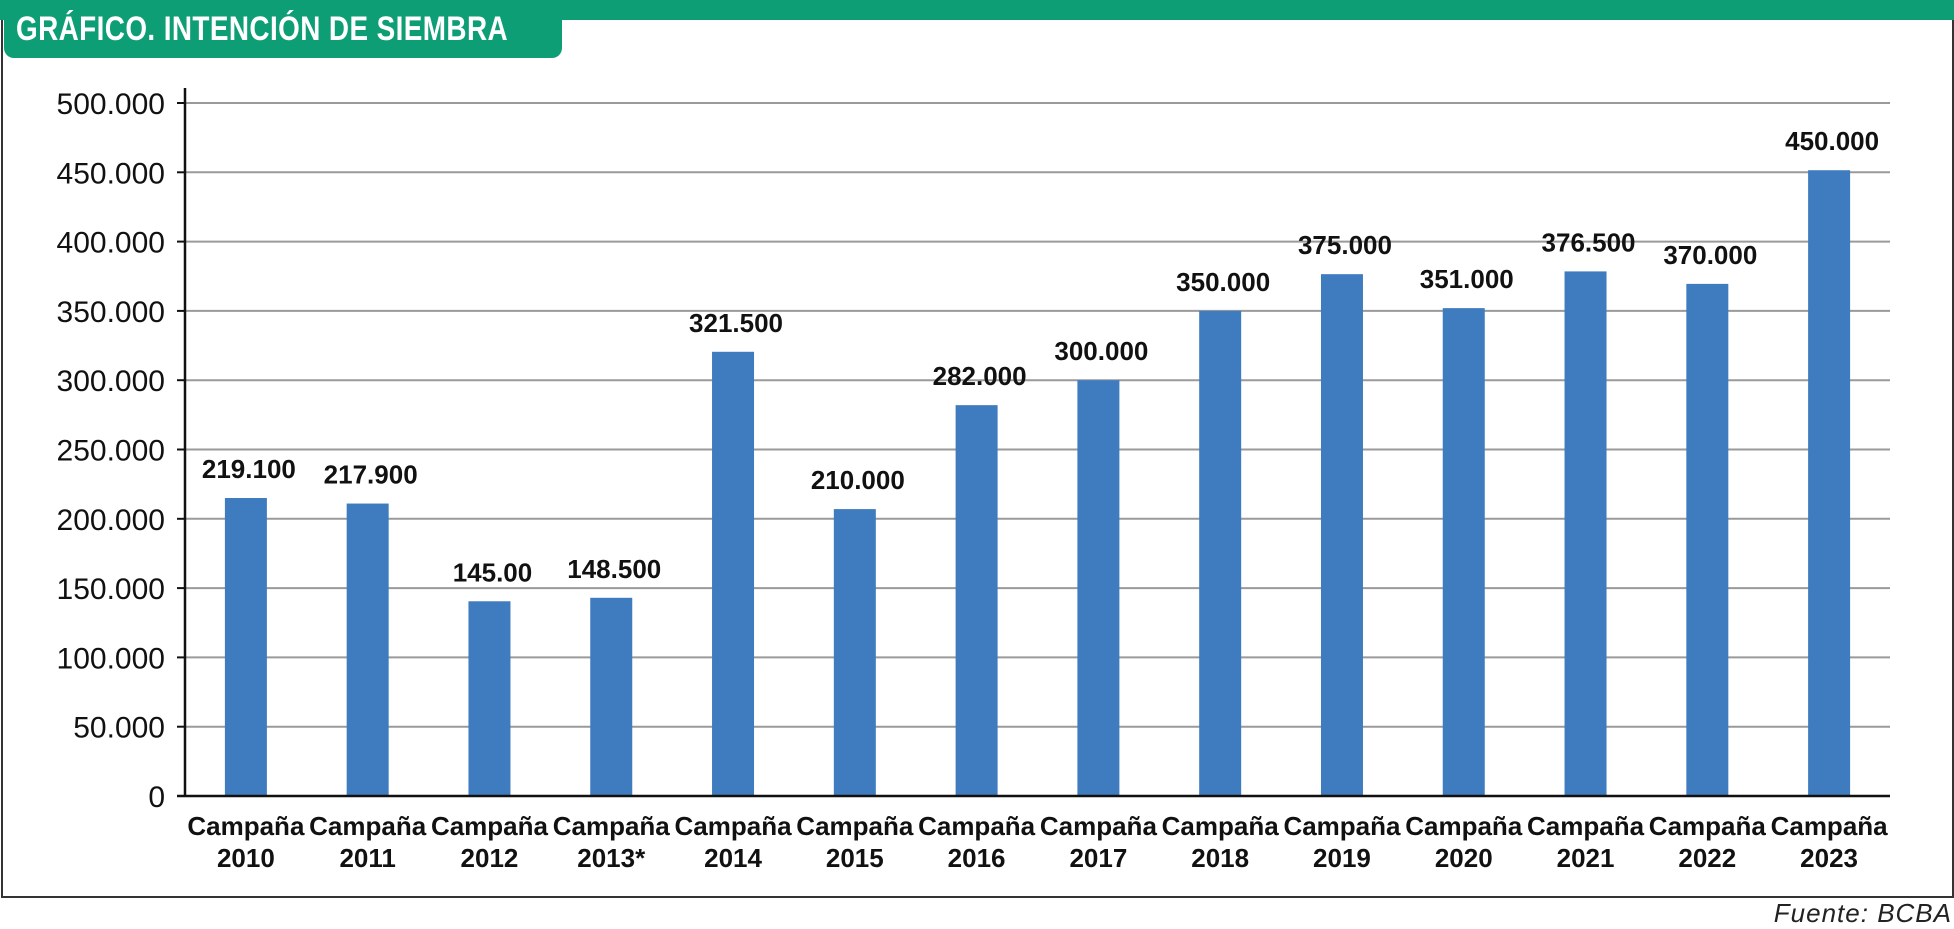 The image size is (1954, 929). I want to click on x-tick-label: 2010, so click(246, 858).